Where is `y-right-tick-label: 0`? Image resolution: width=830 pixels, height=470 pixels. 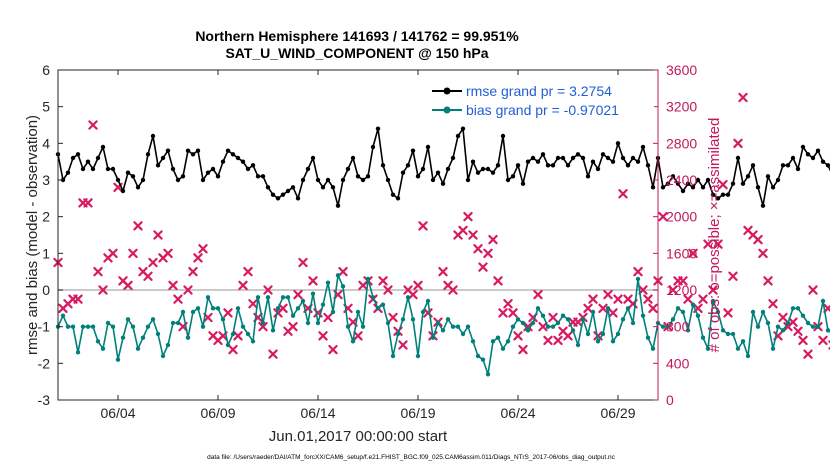 y-right-tick-label: 0 is located at coordinates (670, 400).